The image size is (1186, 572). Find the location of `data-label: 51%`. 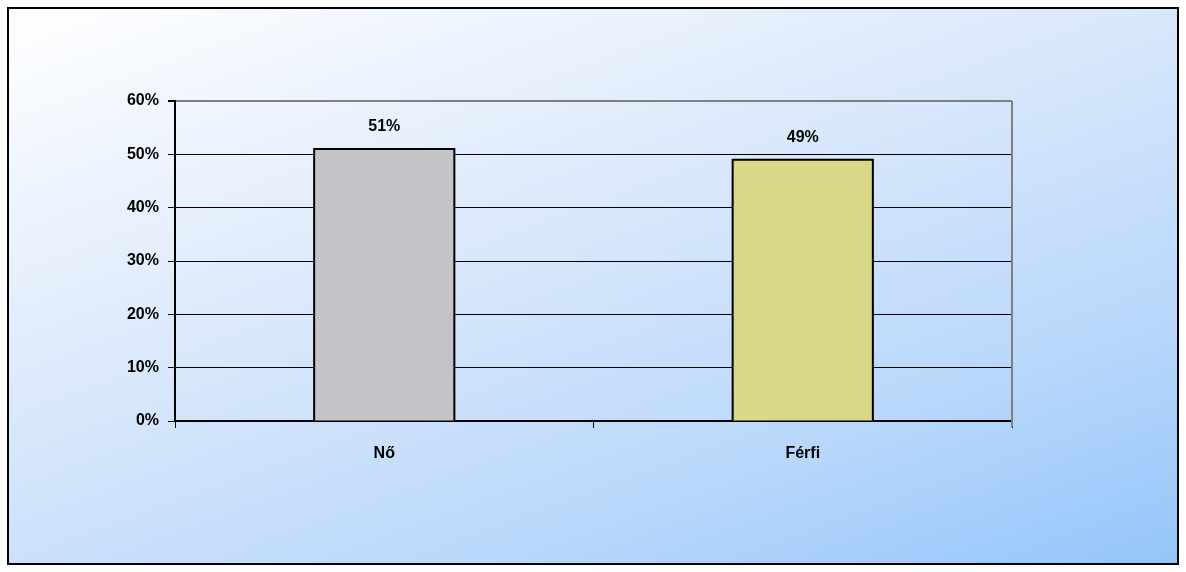

data-label: 51% is located at coordinates (384, 126).